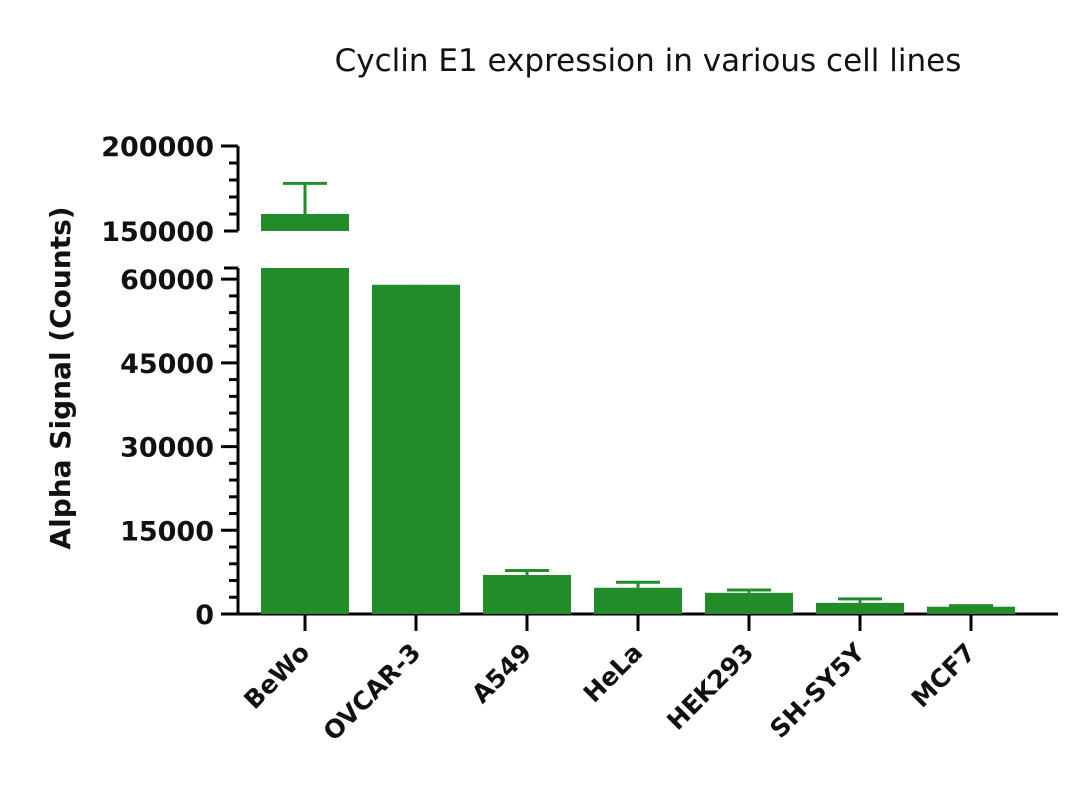  Describe the element at coordinates (943, 675) in the screenshot. I see `x-tick-label: MCF7` at that location.